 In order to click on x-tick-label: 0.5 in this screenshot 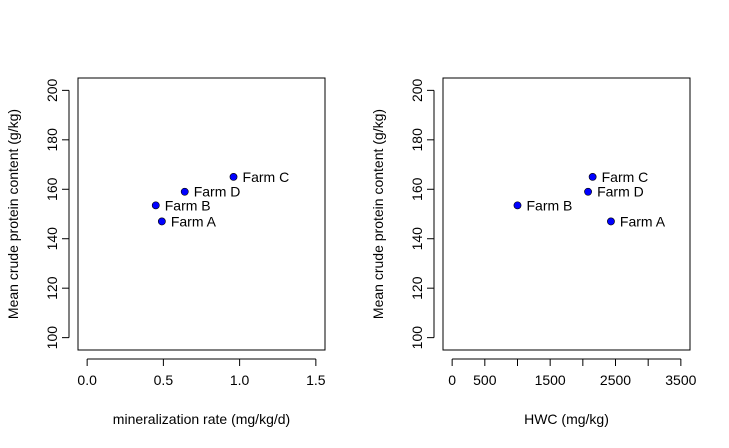, I will do `click(164, 380)`.